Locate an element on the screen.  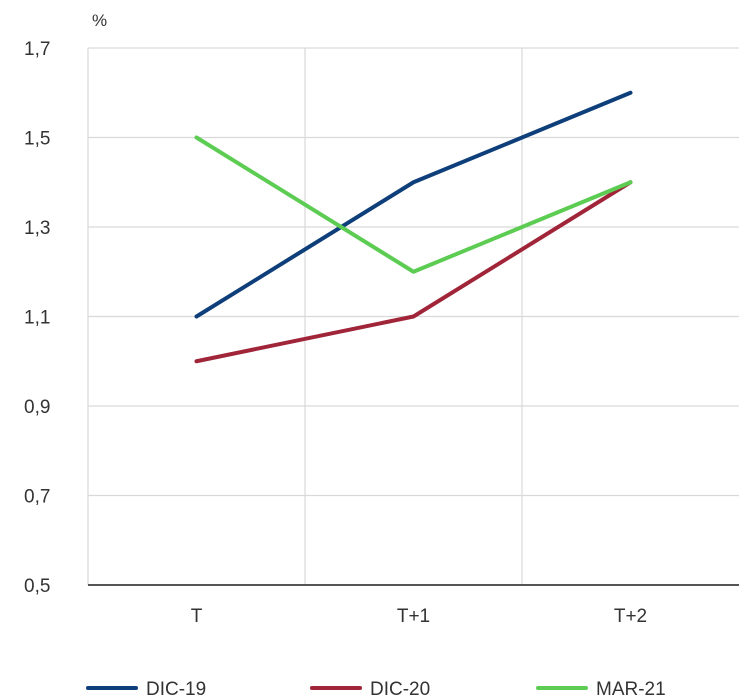
legend-item-dic-20: DIC-20 is located at coordinates (370, 689).